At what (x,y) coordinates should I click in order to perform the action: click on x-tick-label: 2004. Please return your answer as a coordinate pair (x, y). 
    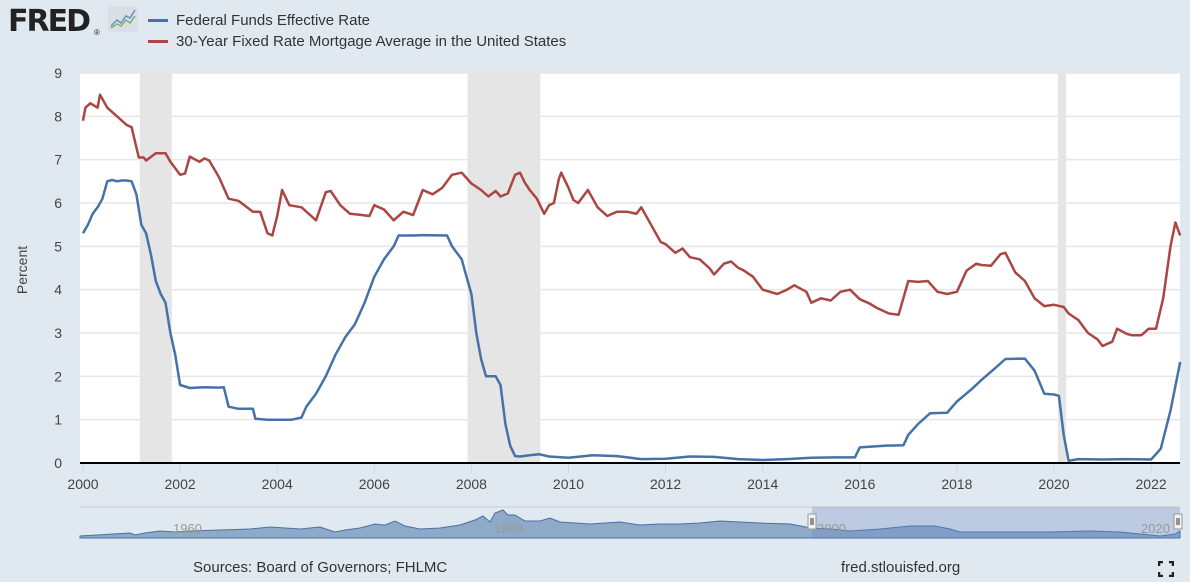
    Looking at the image, I should click on (277, 484).